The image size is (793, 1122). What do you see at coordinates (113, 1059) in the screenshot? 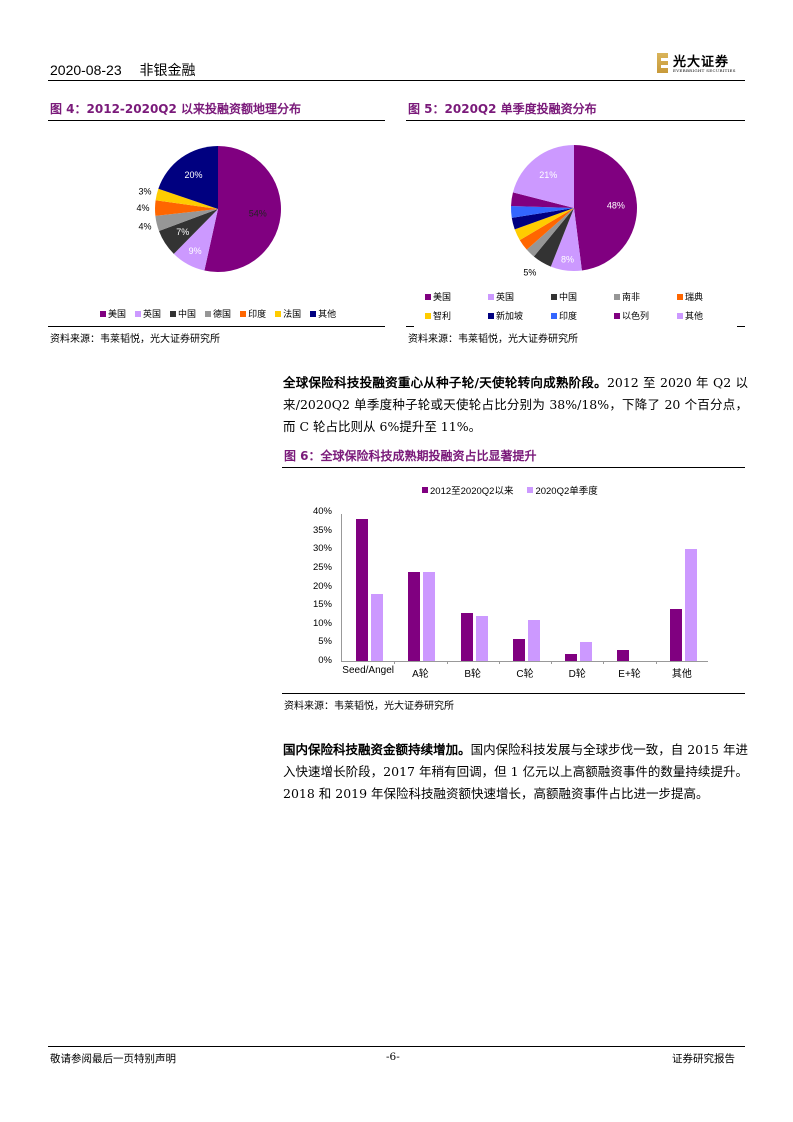
I see `footer-disclaimer: 敬请参阅最后一页特别声明` at bounding box center [113, 1059].